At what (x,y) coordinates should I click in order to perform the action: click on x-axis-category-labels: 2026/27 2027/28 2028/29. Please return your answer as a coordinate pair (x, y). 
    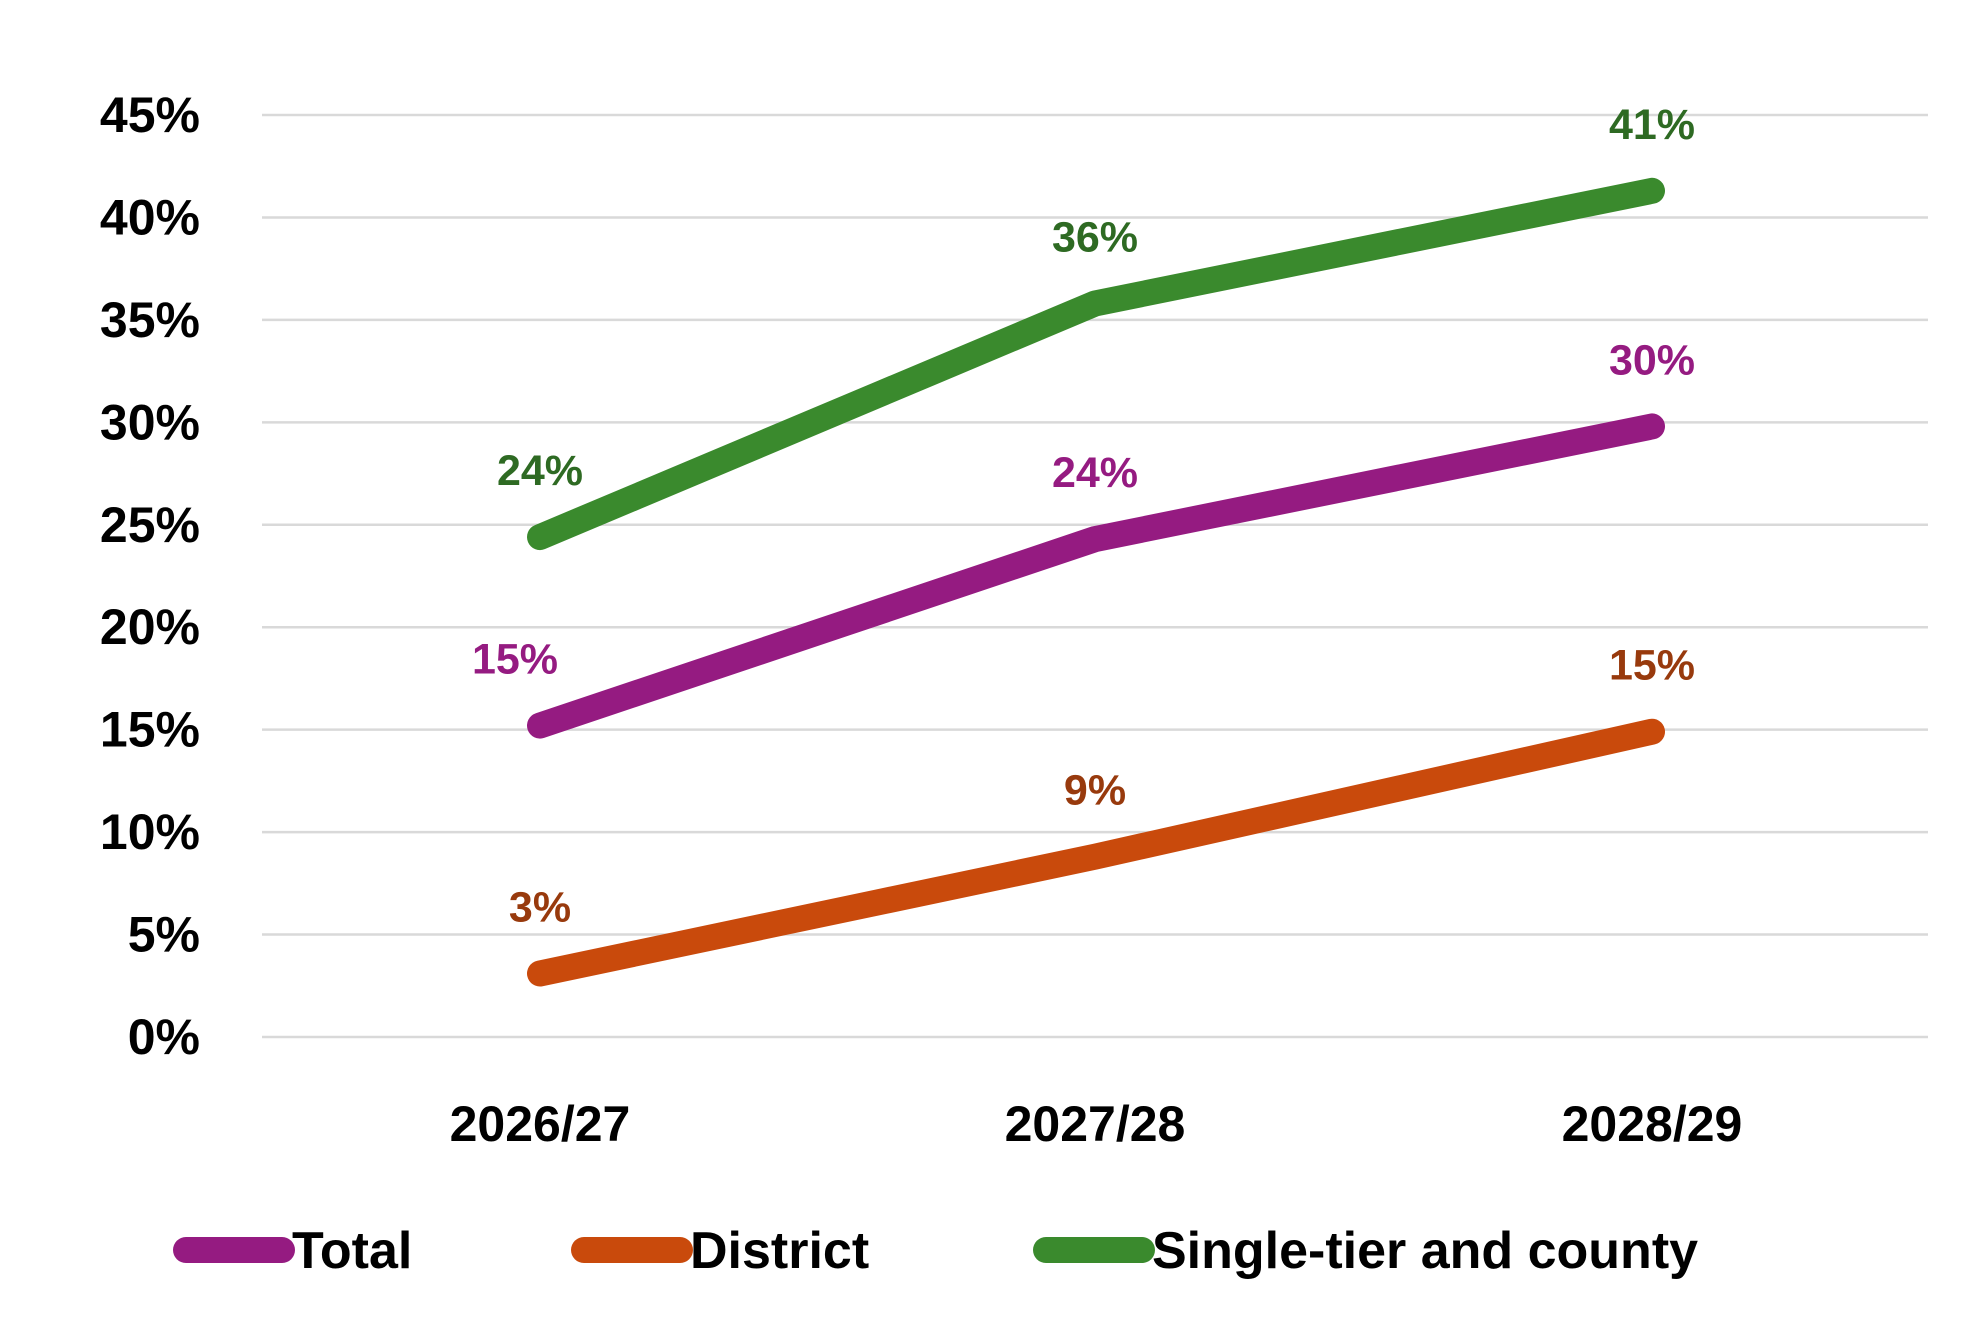
    Looking at the image, I should click on (1096, 1124).